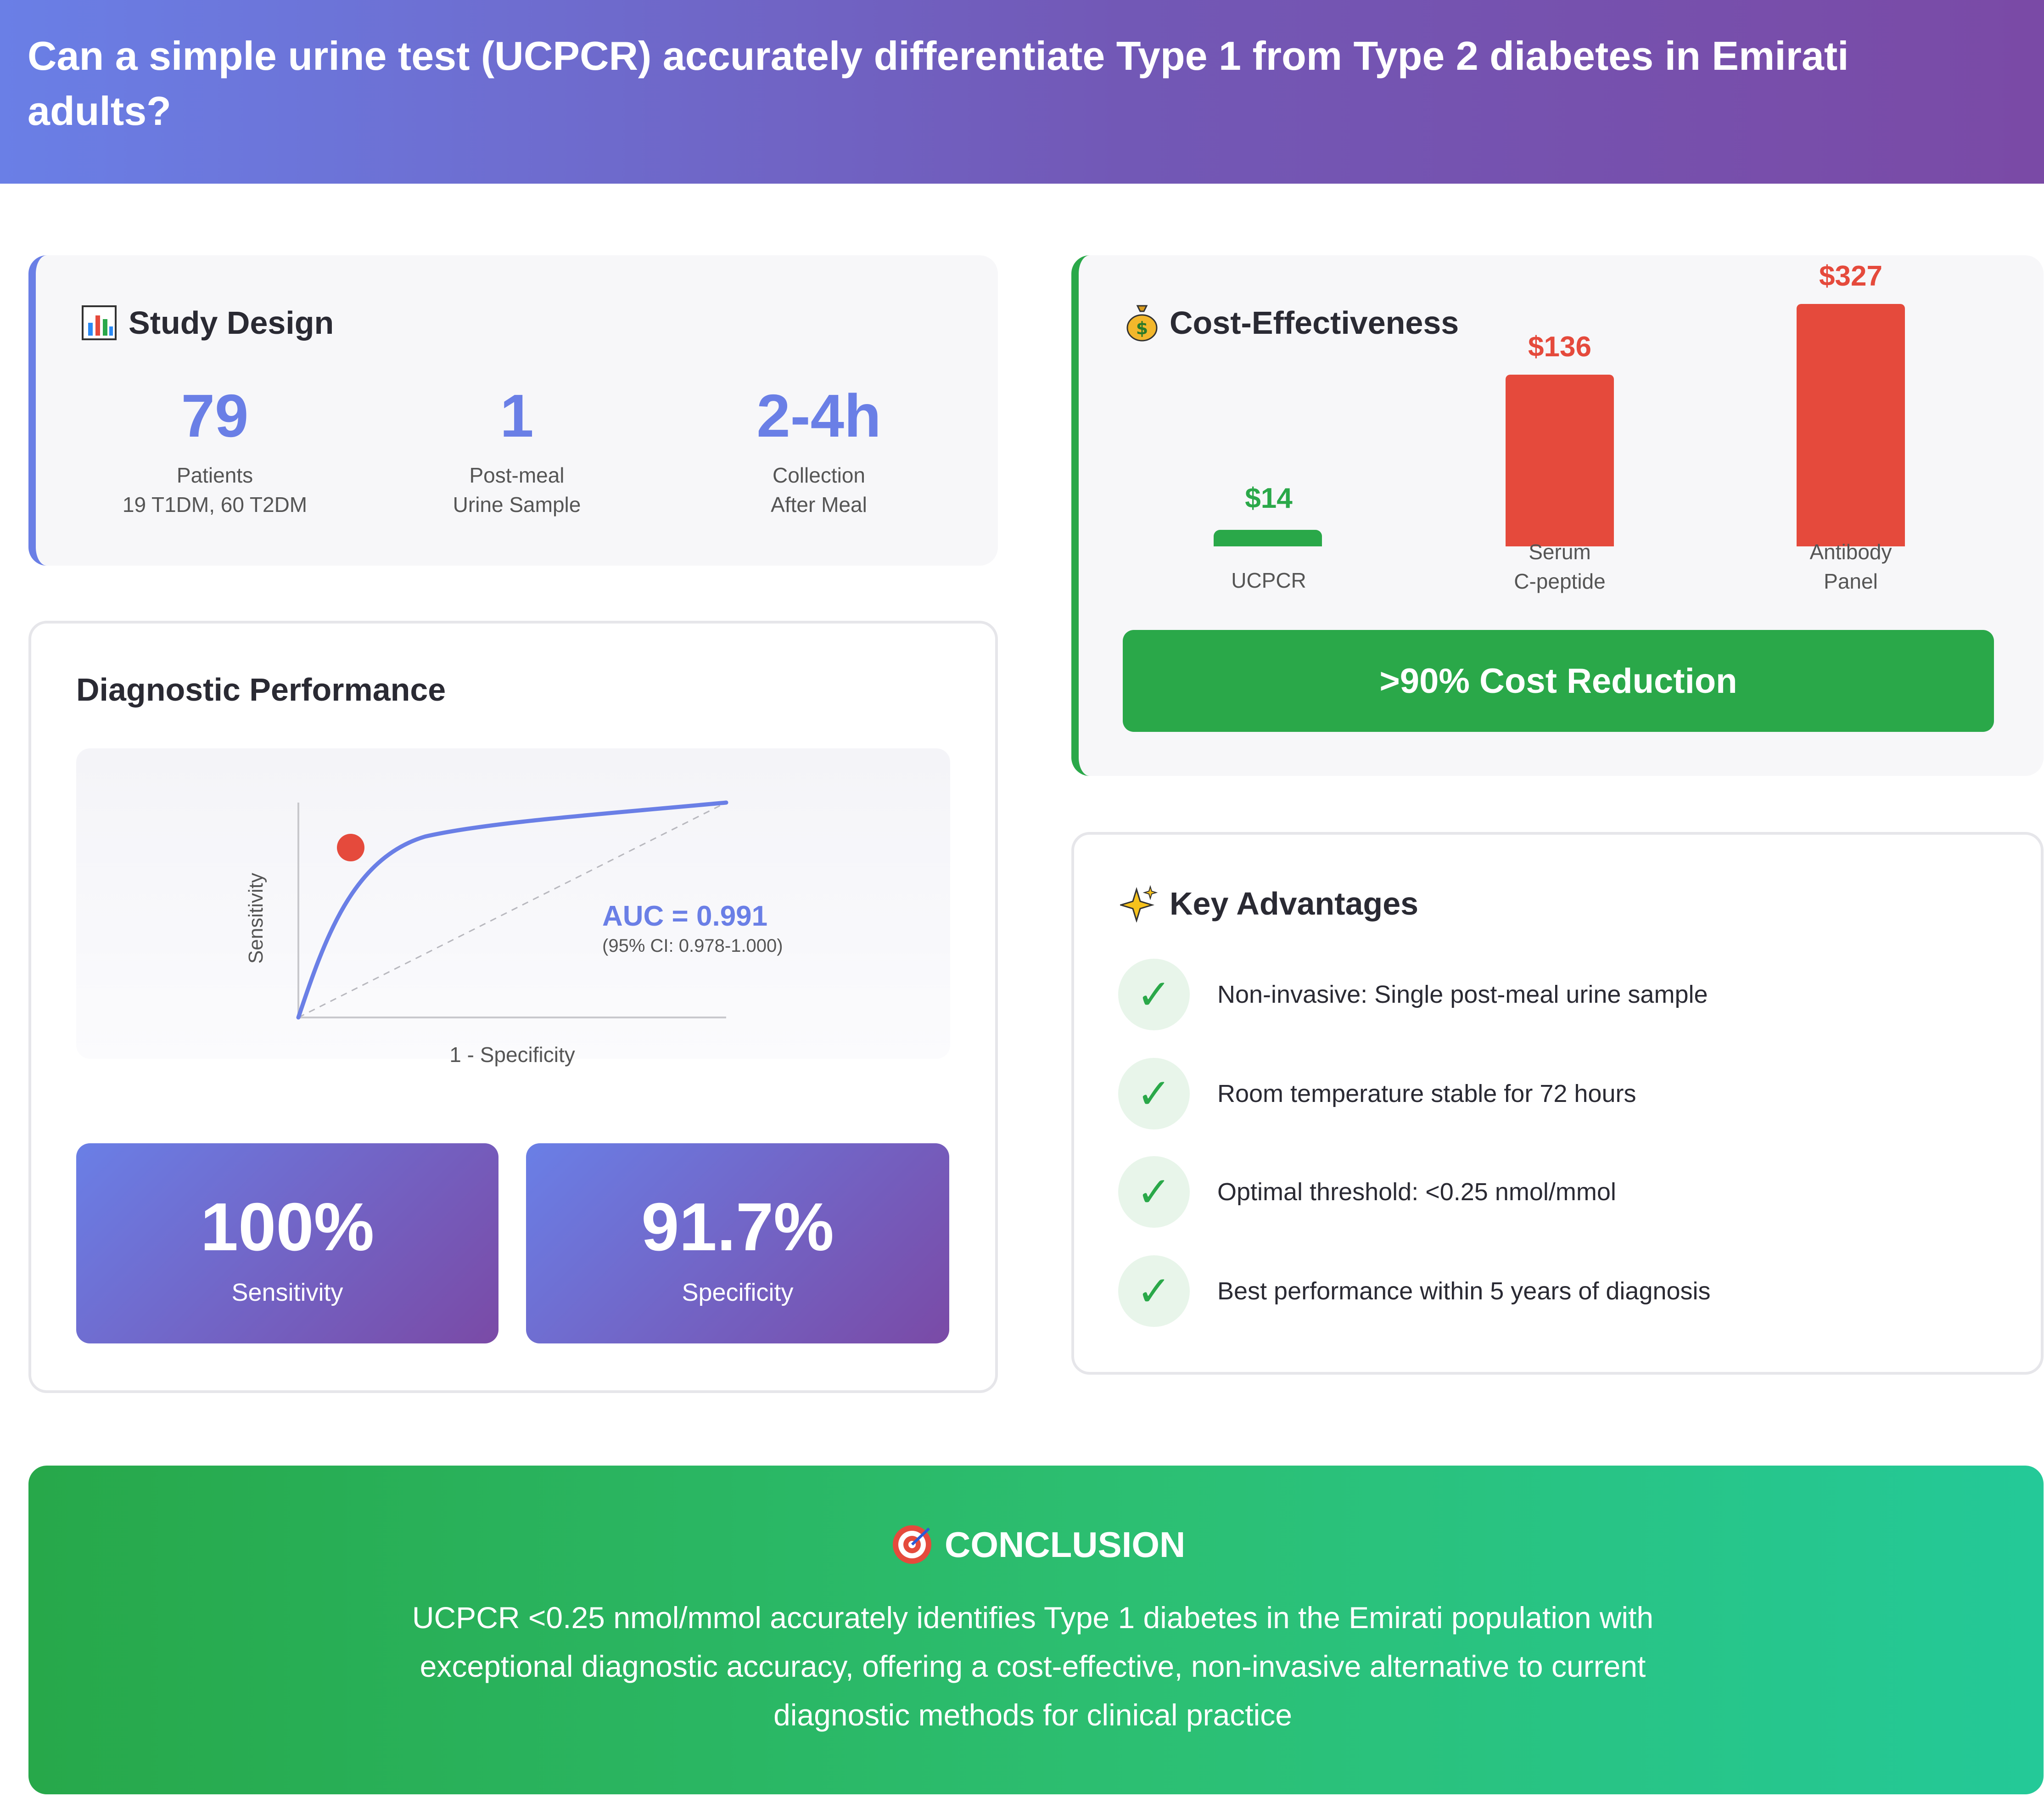 This screenshot has height=1798, width=2044. What do you see at coordinates (912, 1544) in the screenshot?
I see `target-icon` at bounding box center [912, 1544].